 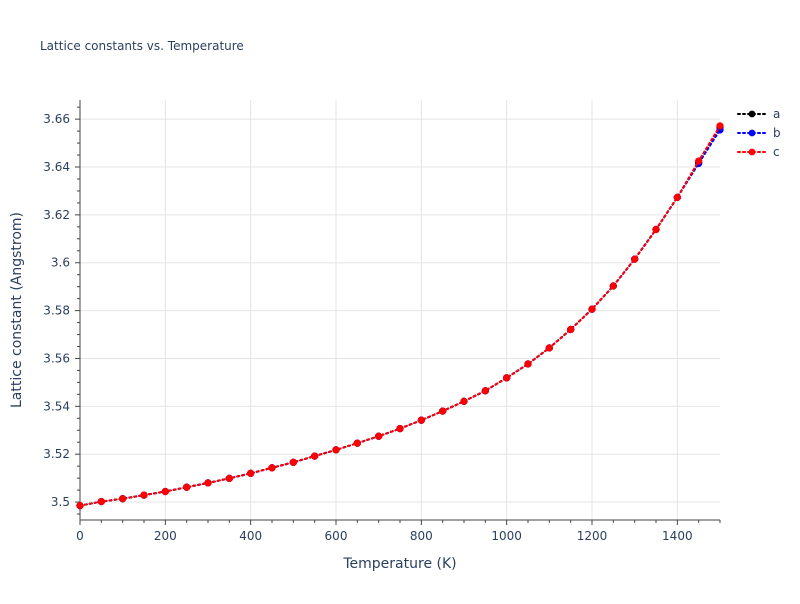 I want to click on legend-label: c, so click(x=776, y=152).